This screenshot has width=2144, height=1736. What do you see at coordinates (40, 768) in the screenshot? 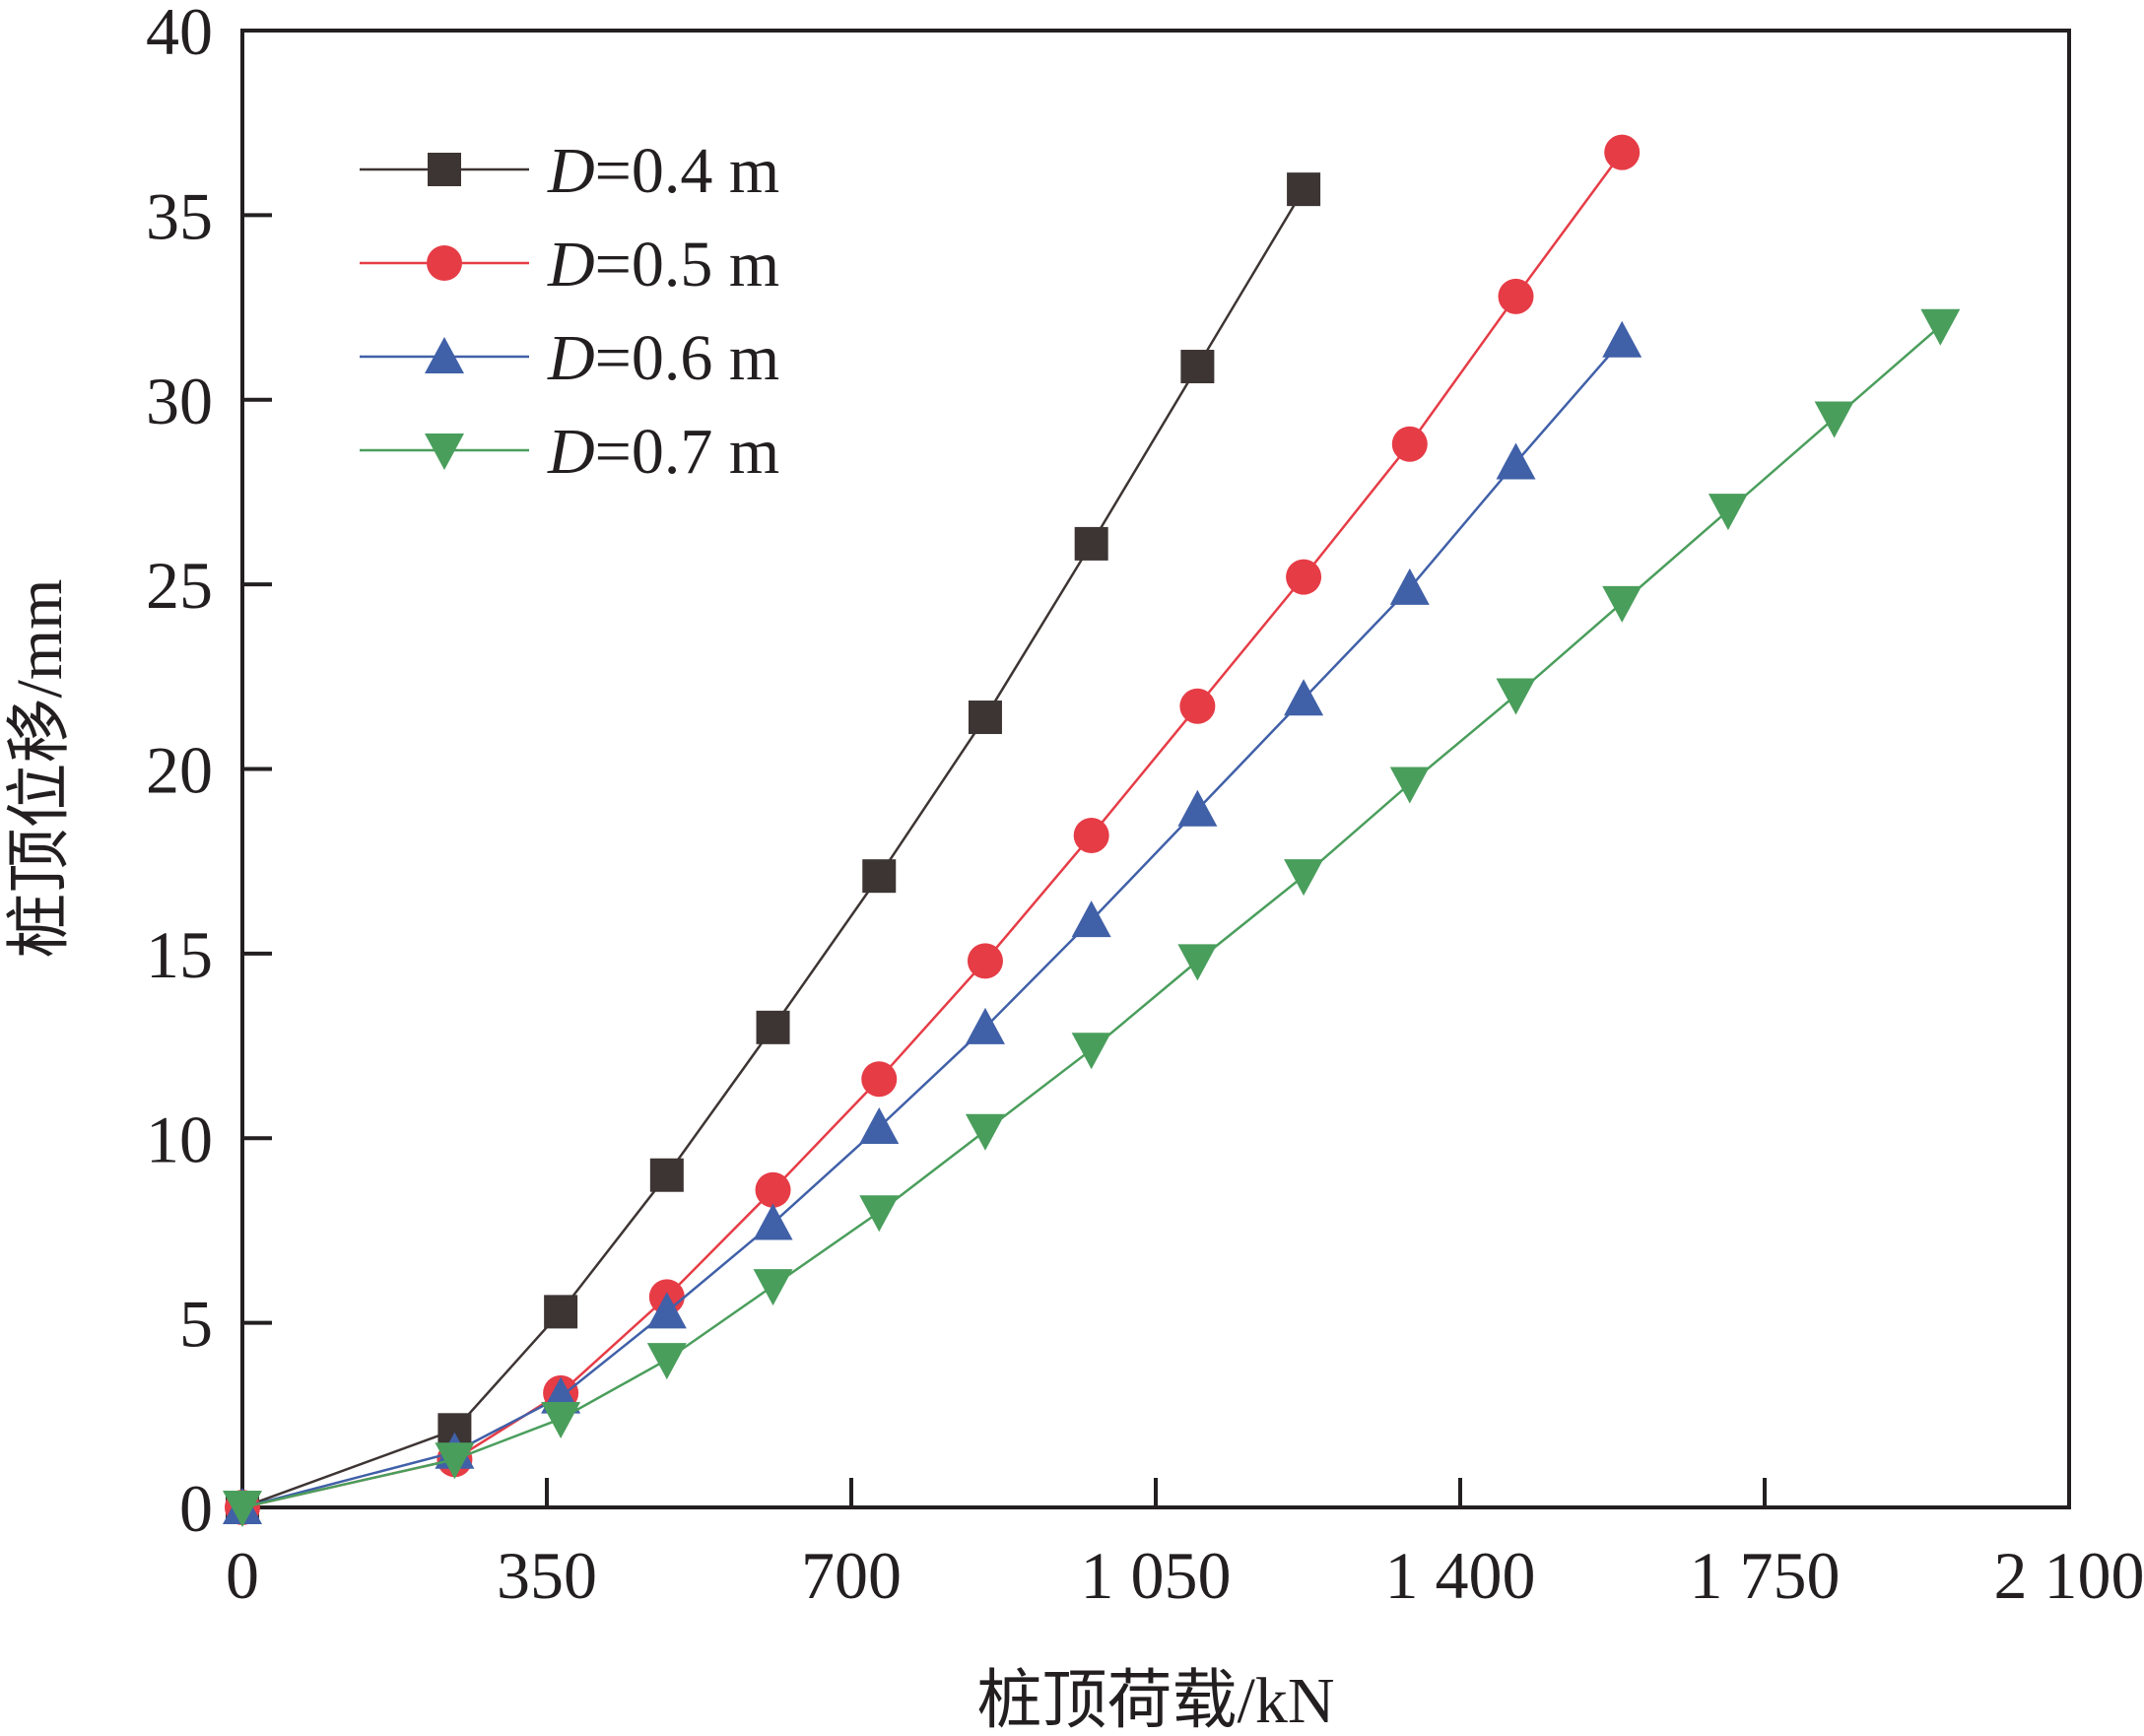
I see `y-axis-label: 桩顶位移/mm` at bounding box center [40, 768].